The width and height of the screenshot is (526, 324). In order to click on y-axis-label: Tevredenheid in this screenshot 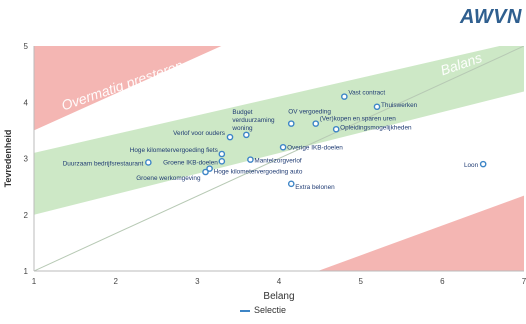, I will do `click(8, 159)`.